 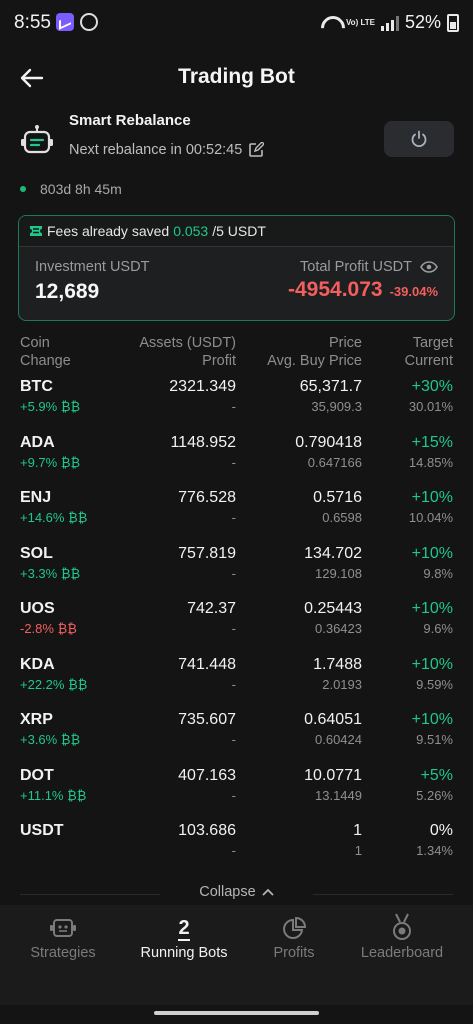 What do you see at coordinates (369, 267) in the screenshot?
I see `total-profit-label: Total Profit USDT` at bounding box center [369, 267].